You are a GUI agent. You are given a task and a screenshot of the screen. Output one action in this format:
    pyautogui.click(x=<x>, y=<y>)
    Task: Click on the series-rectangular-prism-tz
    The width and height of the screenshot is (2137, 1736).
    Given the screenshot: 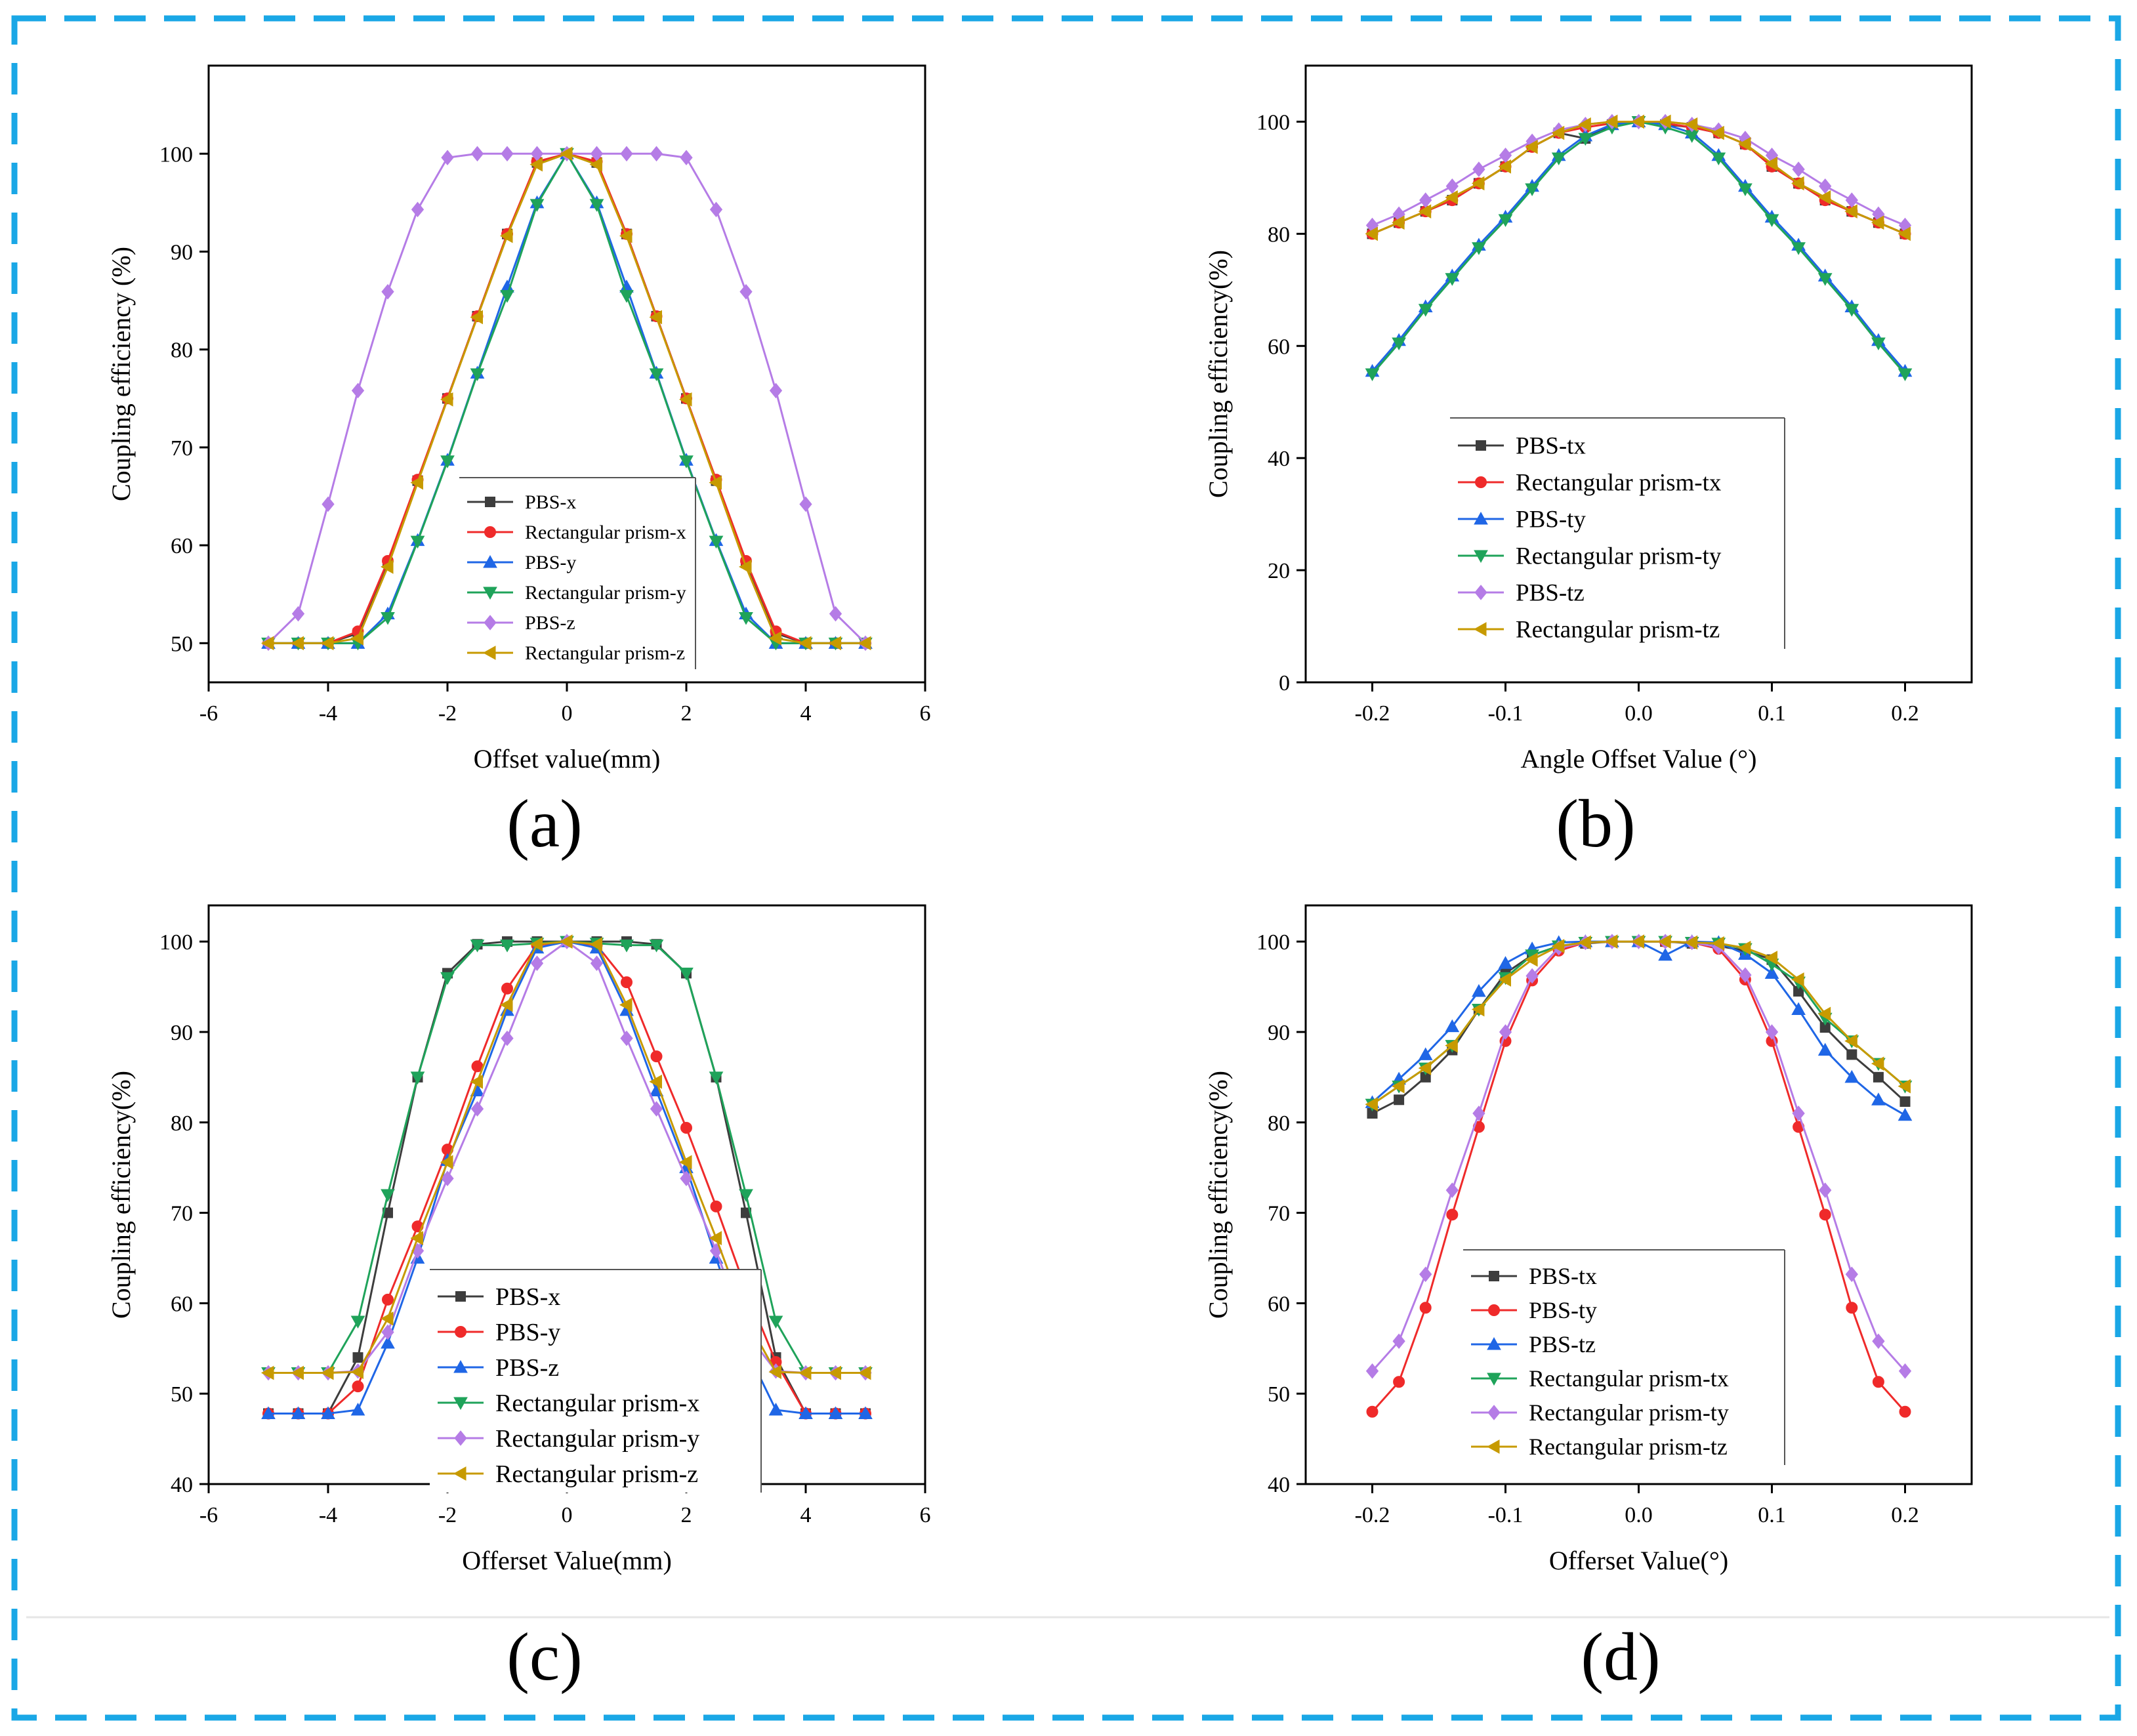 What is the action you would take?
    pyautogui.click(x=1638, y=177)
    